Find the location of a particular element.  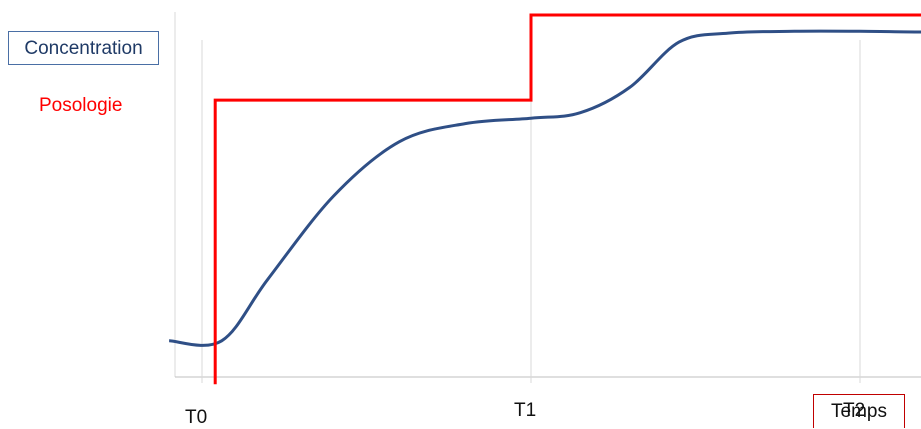

x-axis-label: Temps is located at coordinates (859, 411).